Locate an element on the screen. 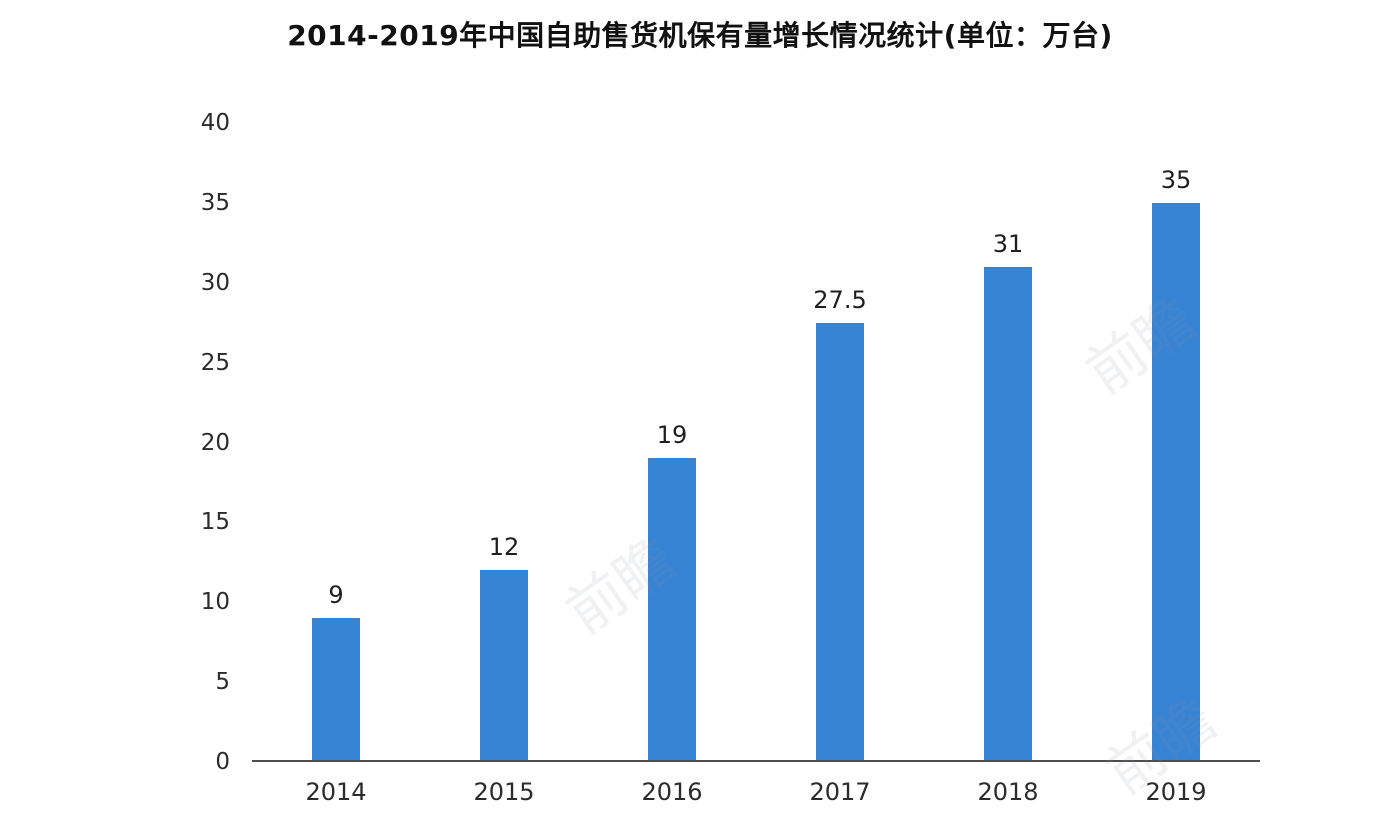 This screenshot has height=836, width=1400. y-tick-label: 5 is located at coordinates (222, 682).